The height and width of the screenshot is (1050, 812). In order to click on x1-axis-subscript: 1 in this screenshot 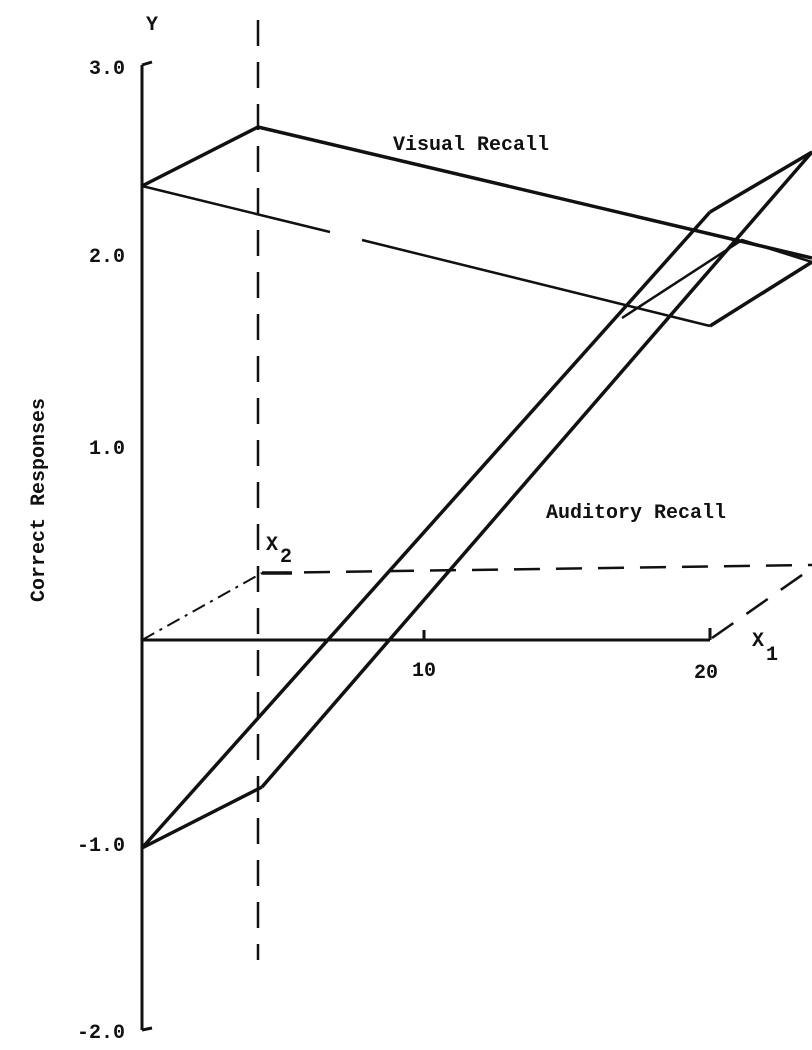, I will do `click(772, 655)`.